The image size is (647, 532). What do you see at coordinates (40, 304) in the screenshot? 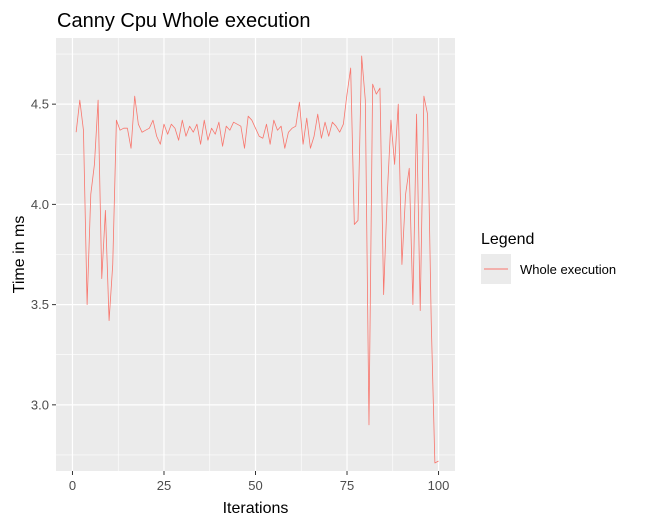
I see `y-tick-label: 3.5` at bounding box center [40, 304].